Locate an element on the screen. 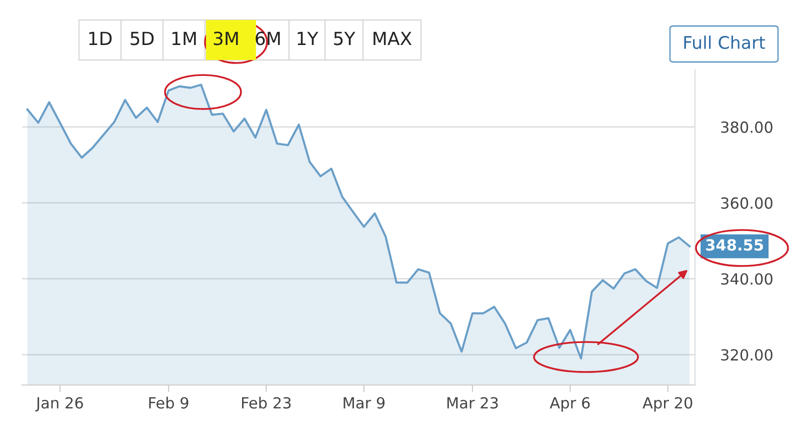  x-tick-label: Feb 9 is located at coordinates (168, 402).